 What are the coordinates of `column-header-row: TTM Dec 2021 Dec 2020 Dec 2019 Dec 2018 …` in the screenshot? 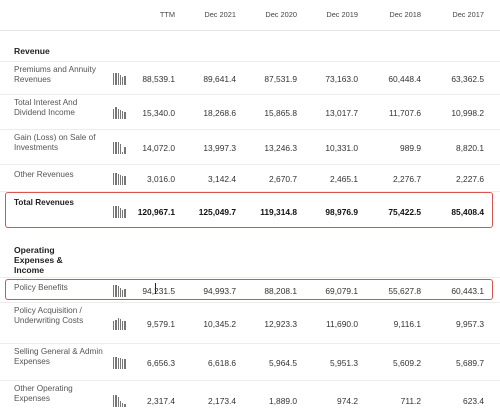 It's located at (250, 15).